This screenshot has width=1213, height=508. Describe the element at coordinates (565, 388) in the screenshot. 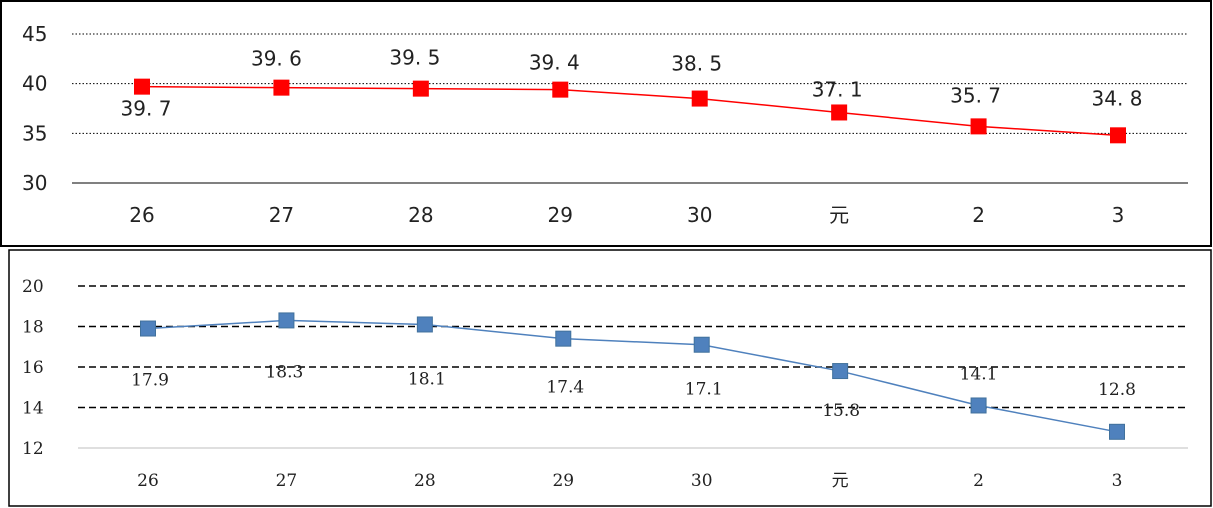

I see `chart2-data-label: 17.4` at that location.